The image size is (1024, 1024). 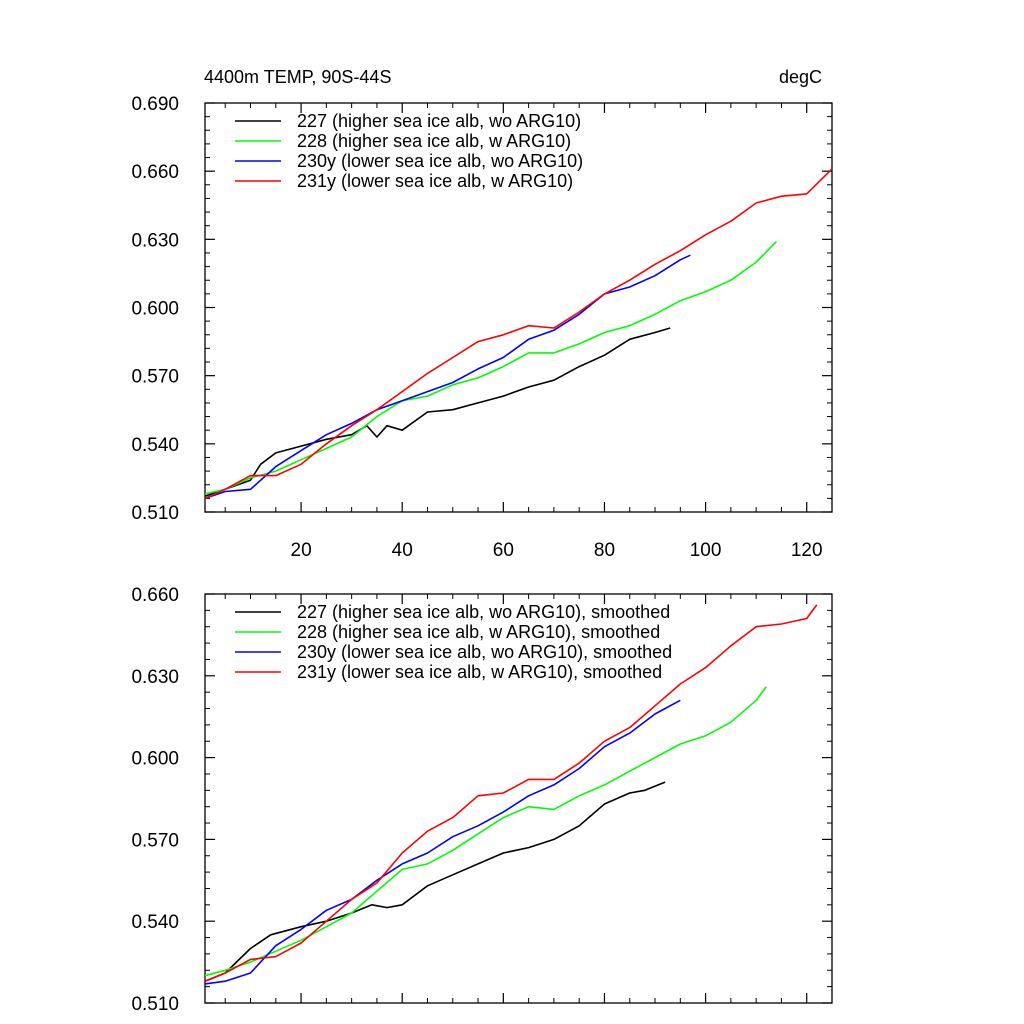 What do you see at coordinates (434, 141) in the screenshot?
I see `legend-label: 228 (higher sea ice alb, w ARG10)` at bounding box center [434, 141].